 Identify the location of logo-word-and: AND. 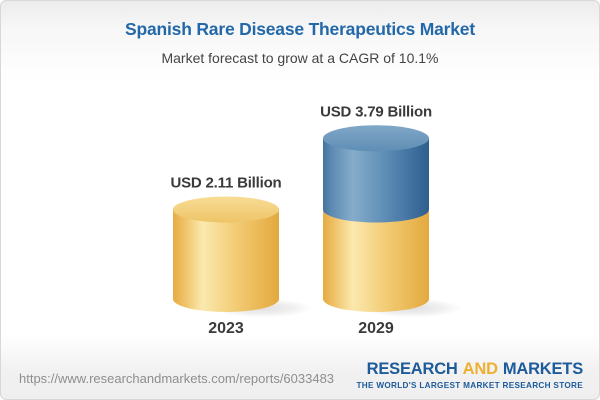
(480, 369).